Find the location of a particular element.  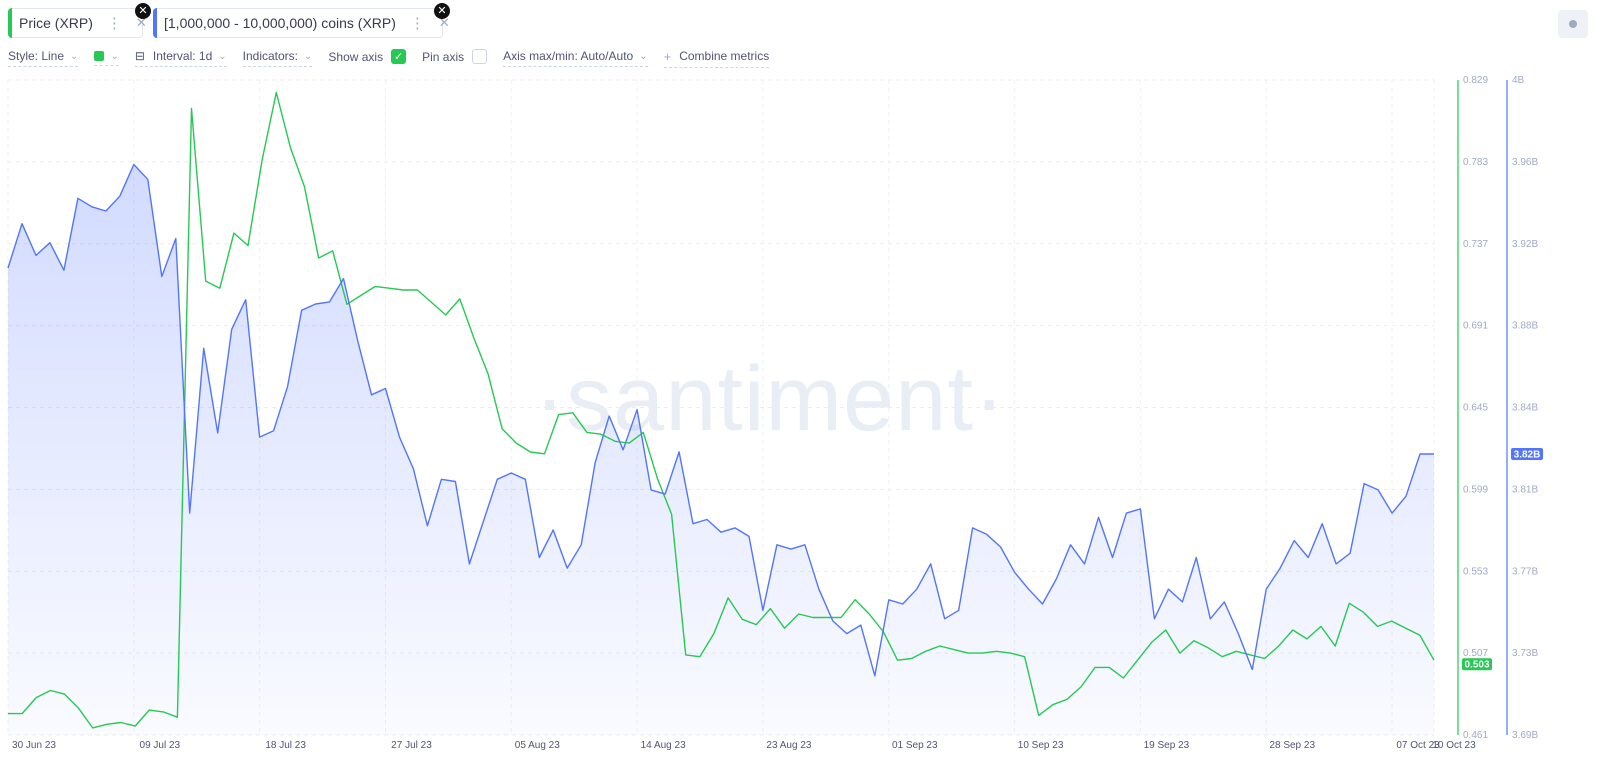

y-tick-label: 3.81B is located at coordinates (1525, 489).